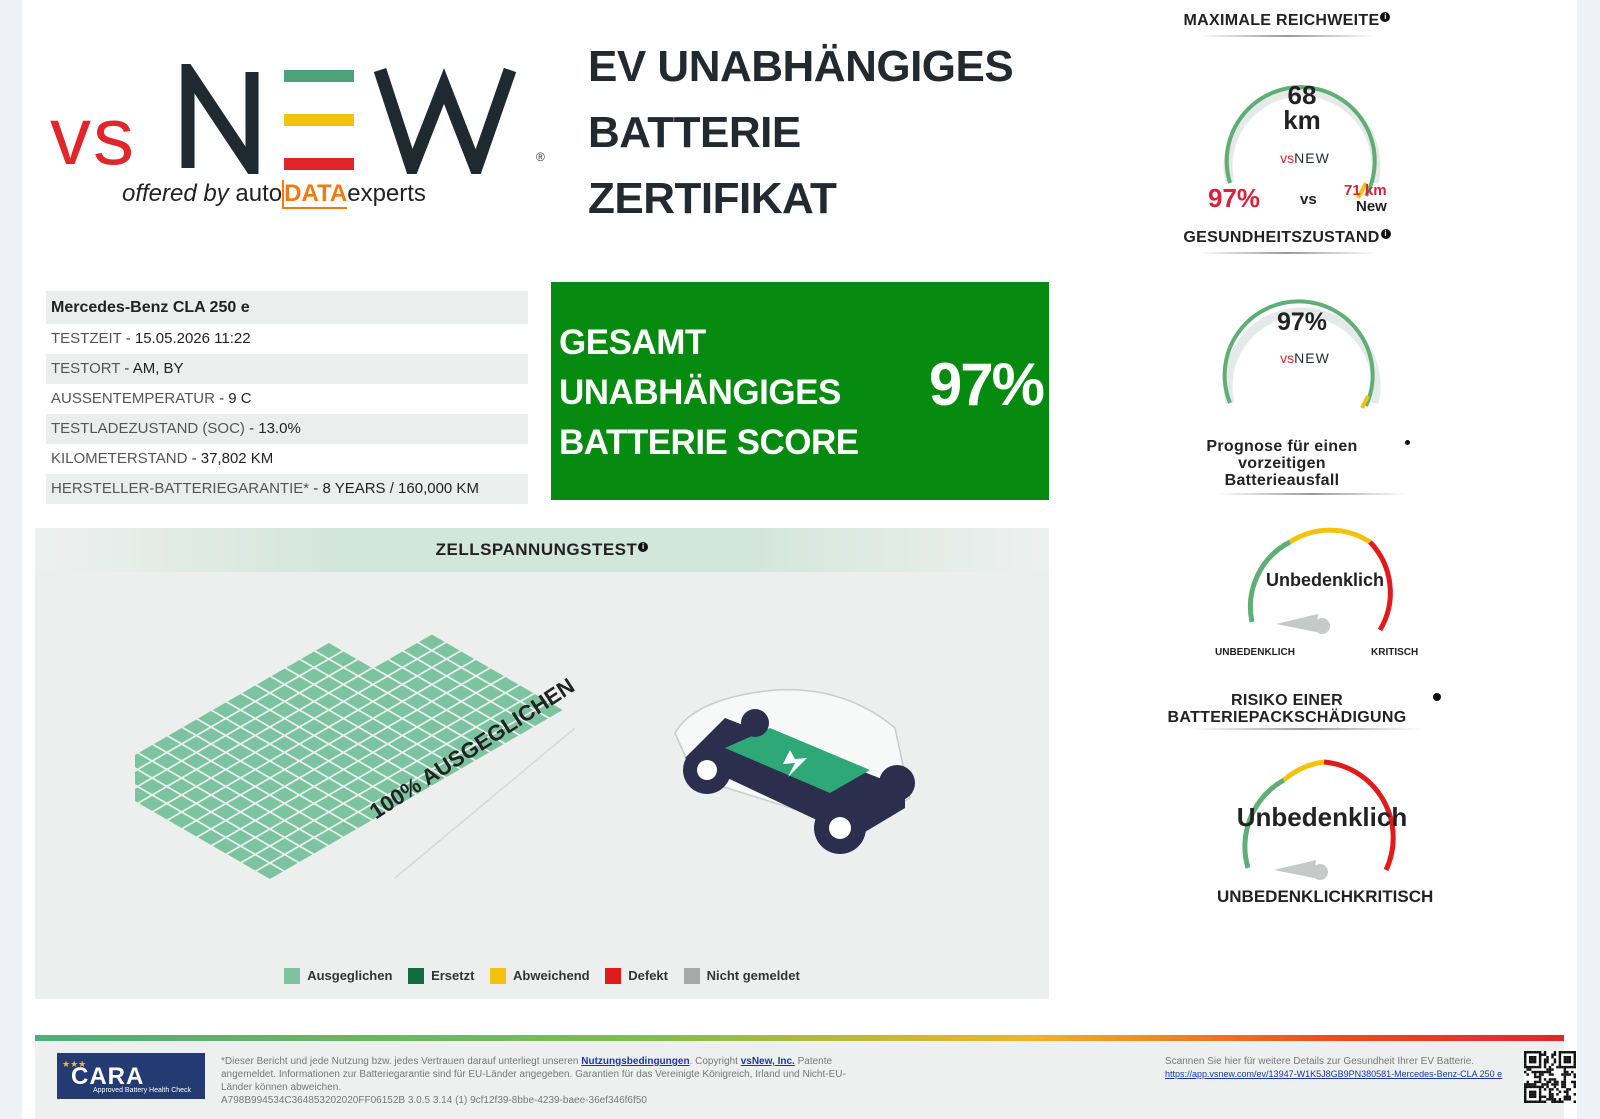 This screenshot has height=1119, width=1600. What do you see at coordinates (1393, 896) in the screenshot?
I see `pack-right-label: KRITISCH` at bounding box center [1393, 896].